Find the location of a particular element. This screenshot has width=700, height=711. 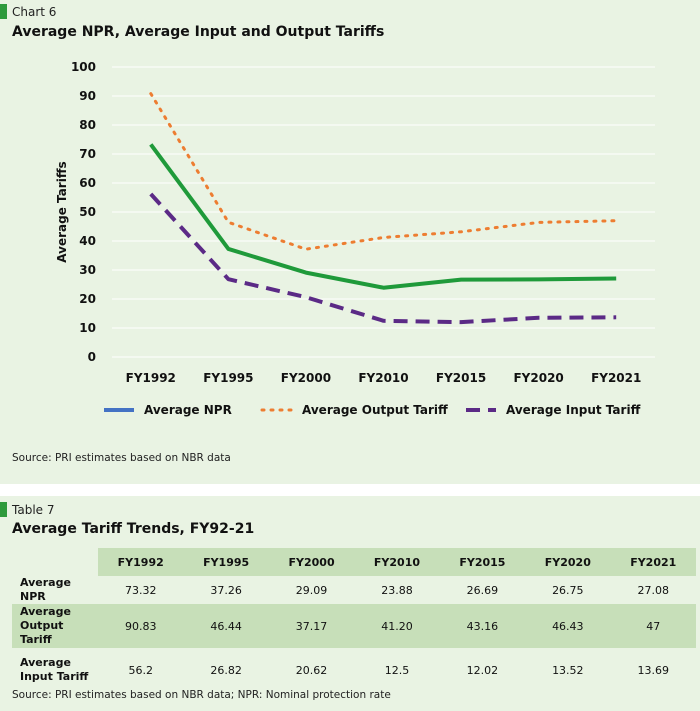

table-cell: 12.5 is located at coordinates (397, 670).